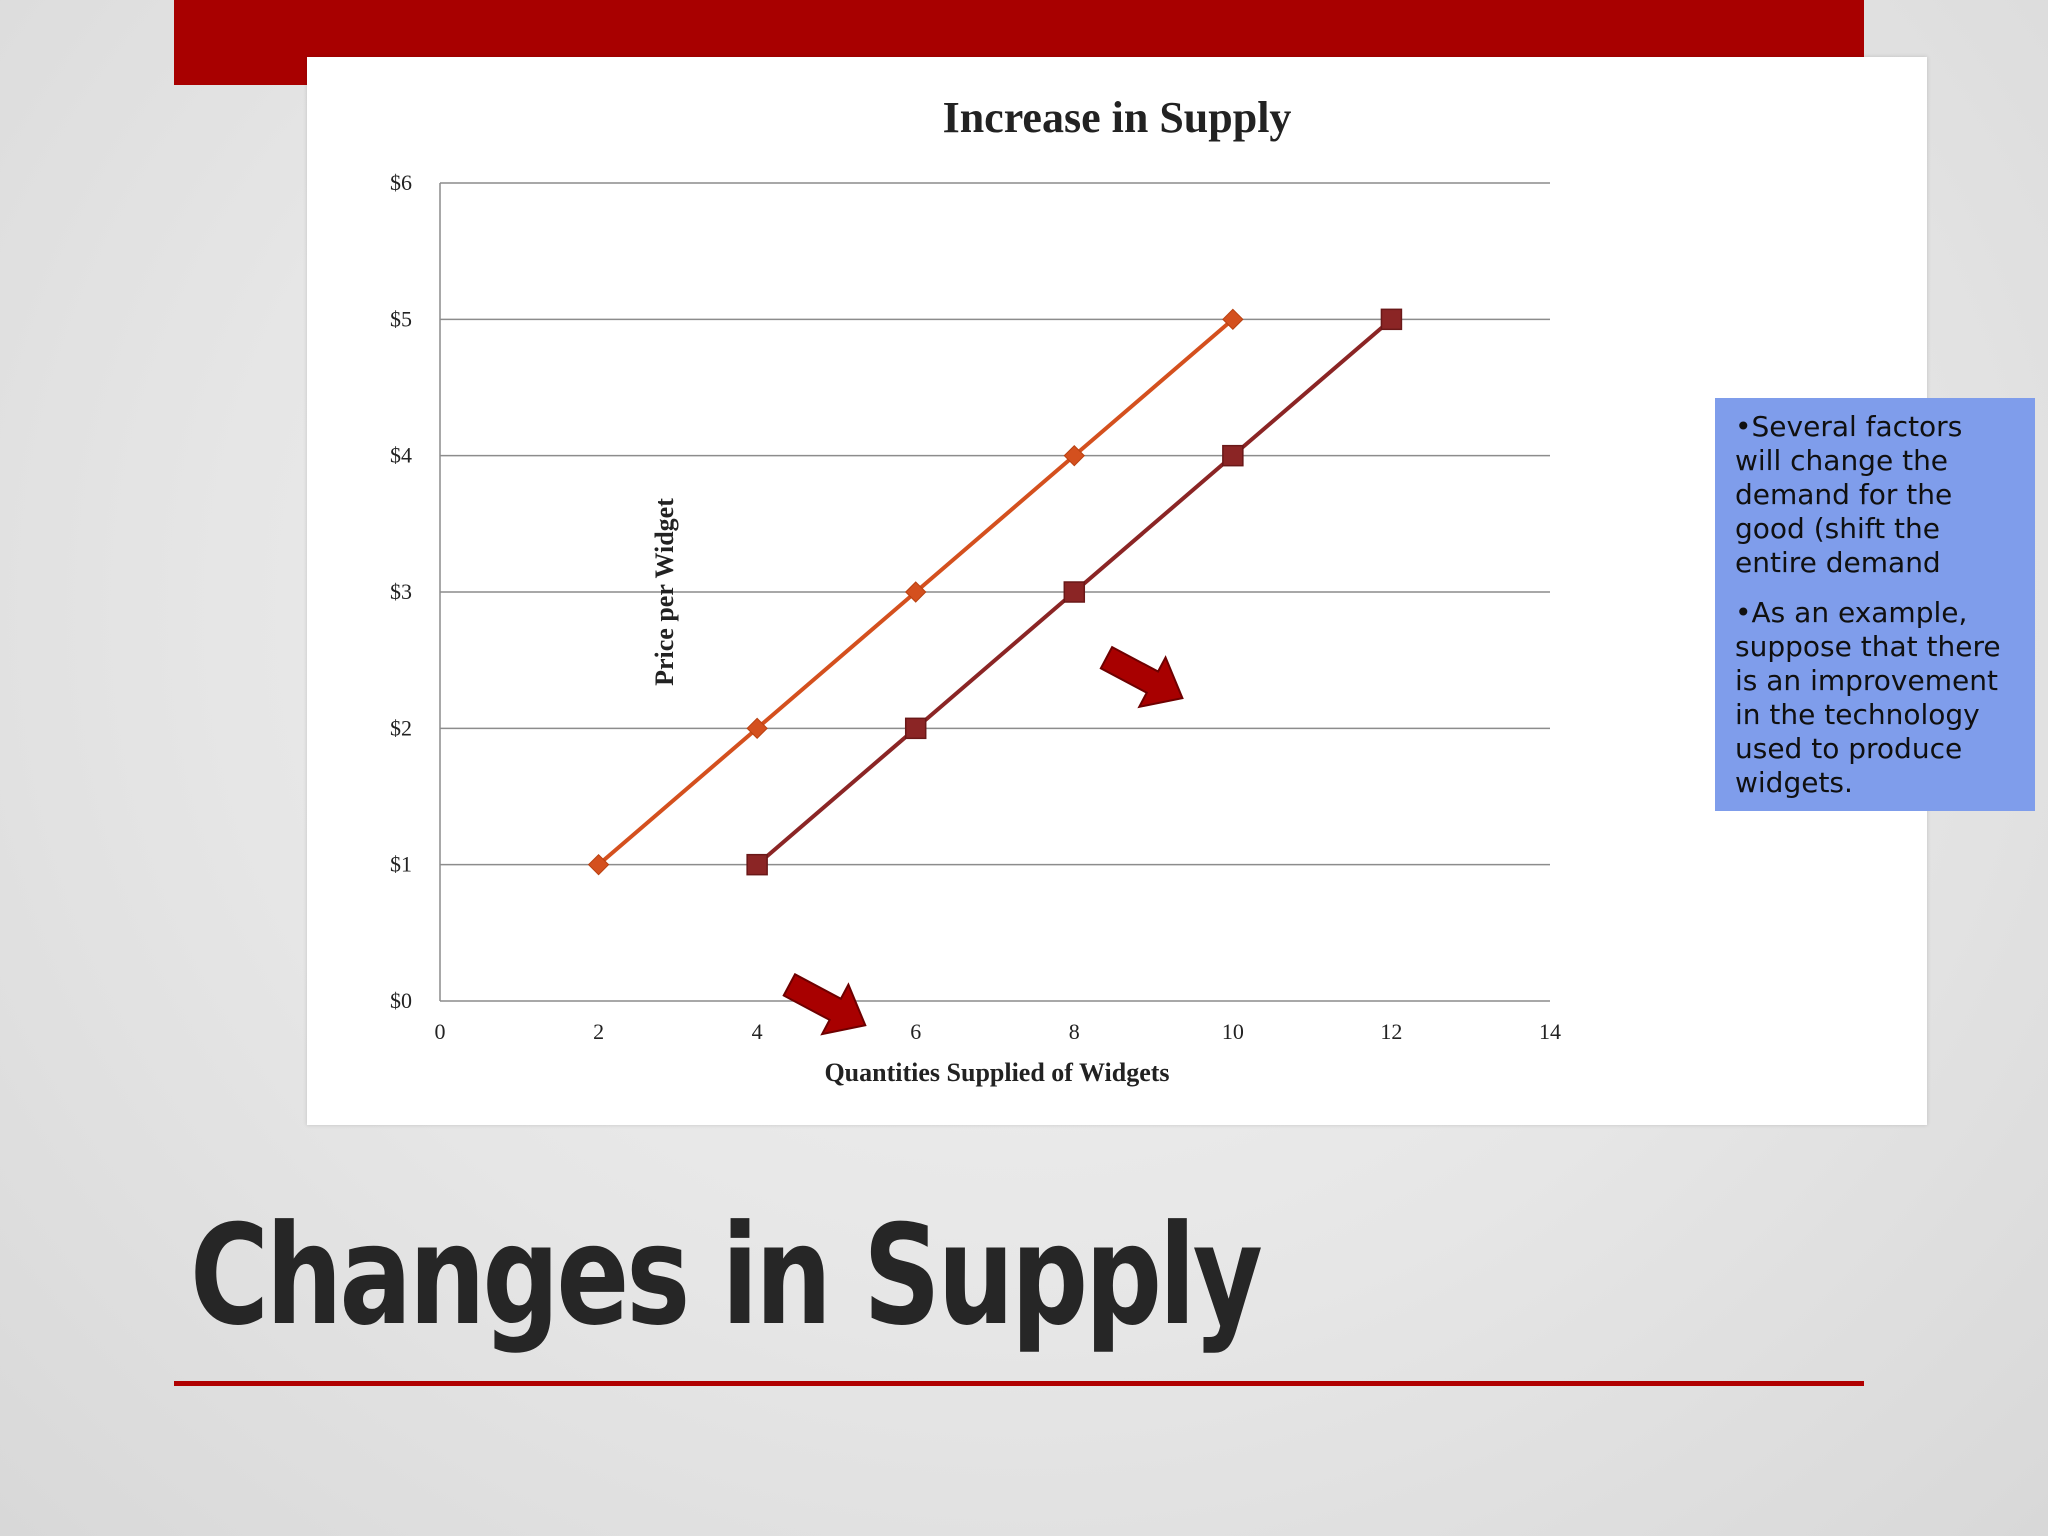 The image size is (2048, 1536). What do you see at coordinates (440, 1031) in the screenshot?
I see `x-tick-label: 0` at bounding box center [440, 1031].